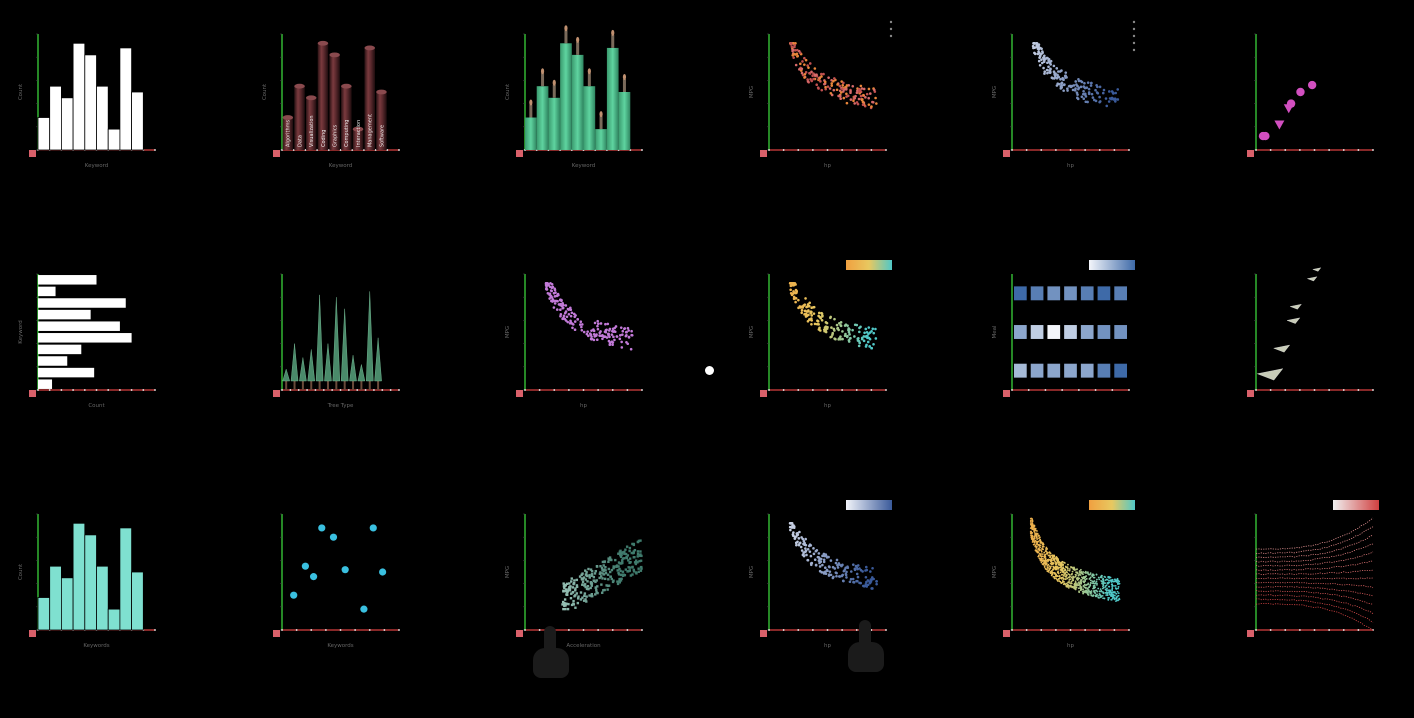  What do you see at coordinates (578, 39) in the screenshot?
I see `candle-flame` at bounding box center [578, 39].